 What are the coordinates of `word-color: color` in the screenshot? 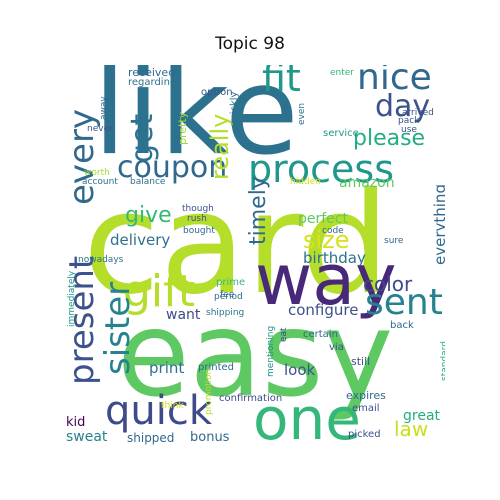 It's located at (388, 284).